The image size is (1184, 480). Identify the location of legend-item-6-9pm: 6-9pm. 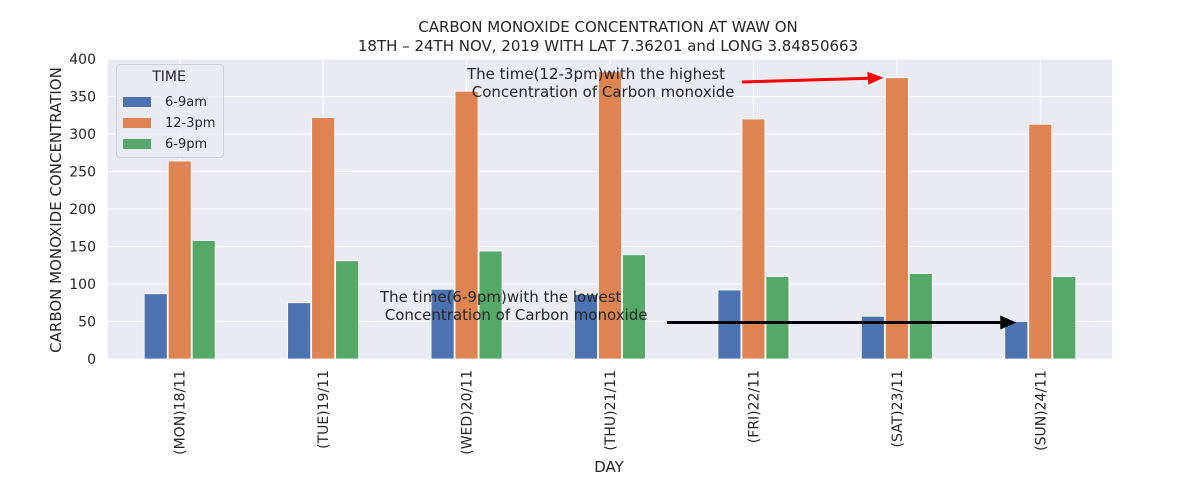
(165, 144).